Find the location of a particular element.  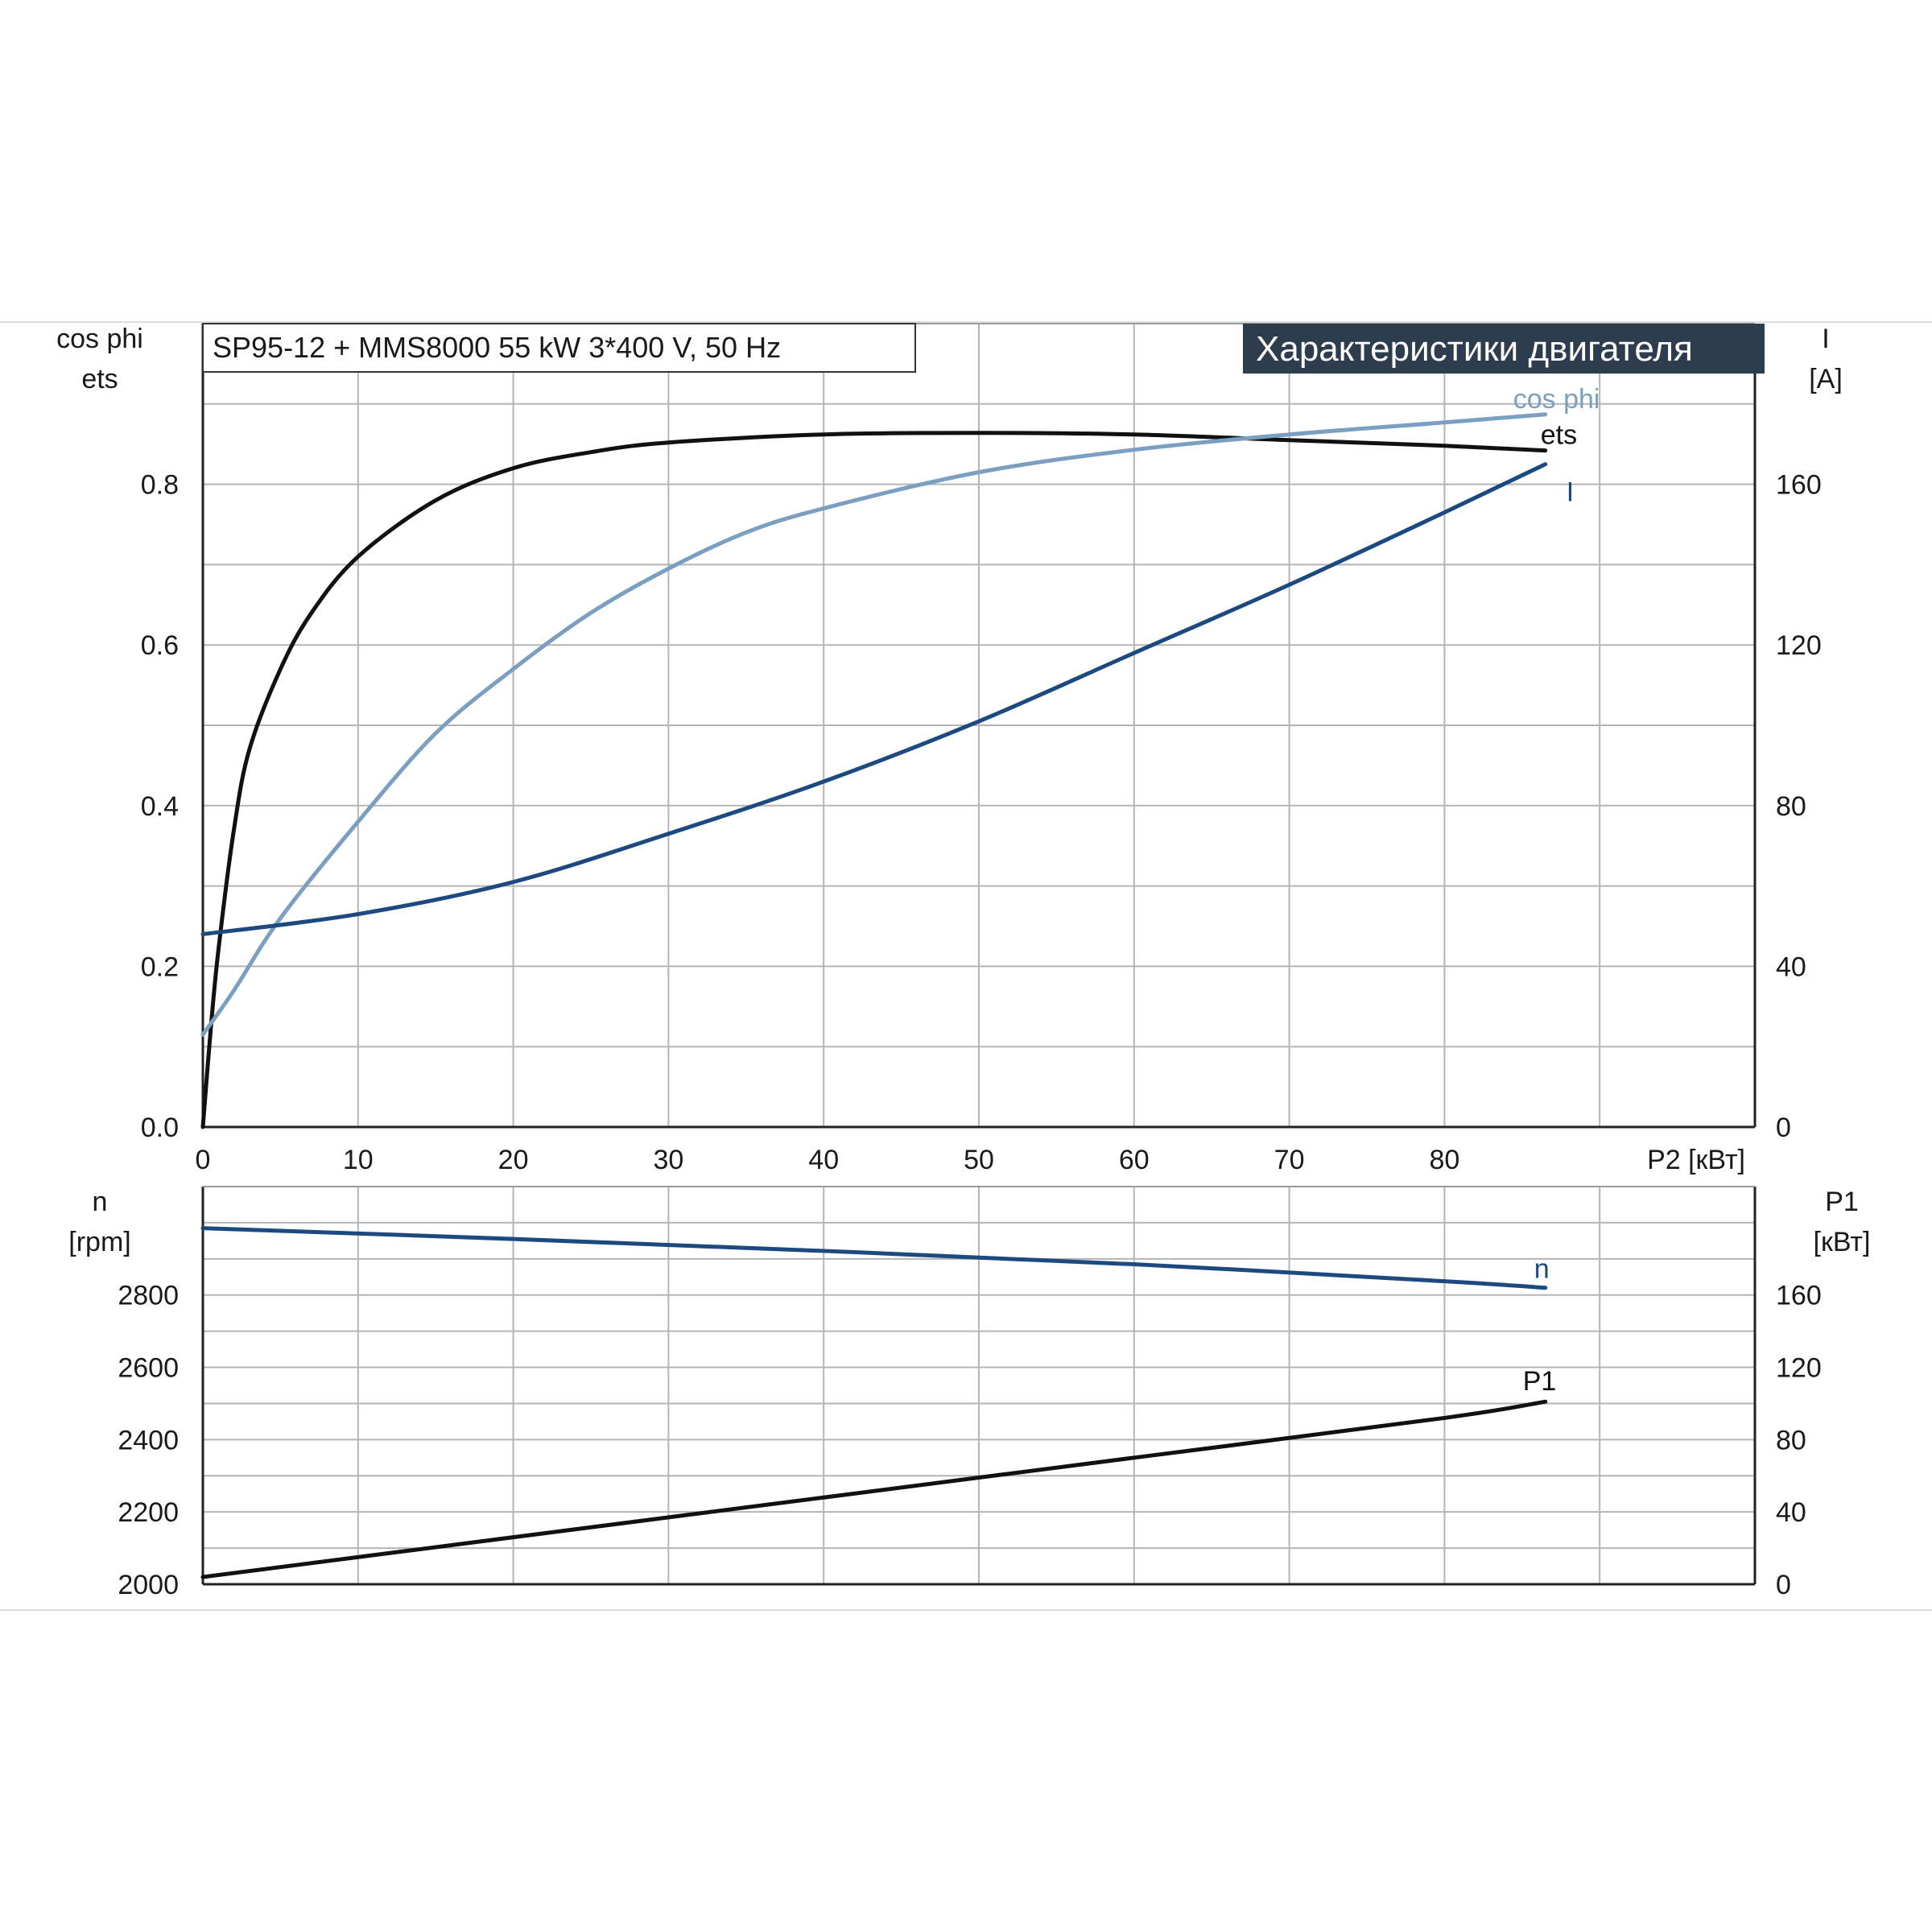

left-tick-label: 0.4 is located at coordinates (160, 806).